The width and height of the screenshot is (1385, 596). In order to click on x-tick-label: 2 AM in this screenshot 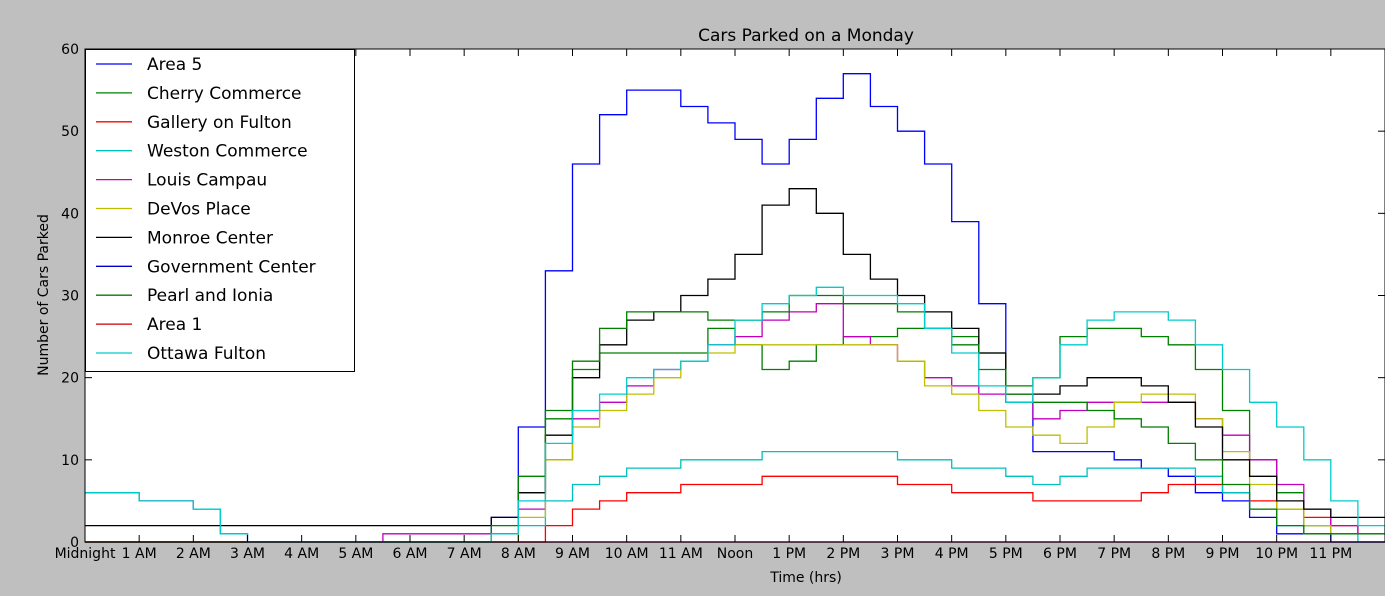, I will do `click(193, 554)`.